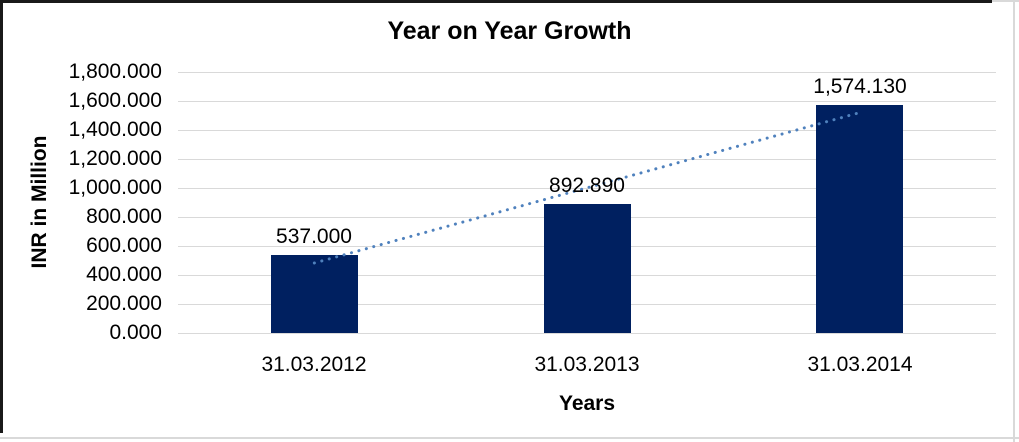  Describe the element at coordinates (124, 216) in the screenshot. I see `y-tick-label: 800.000` at that location.